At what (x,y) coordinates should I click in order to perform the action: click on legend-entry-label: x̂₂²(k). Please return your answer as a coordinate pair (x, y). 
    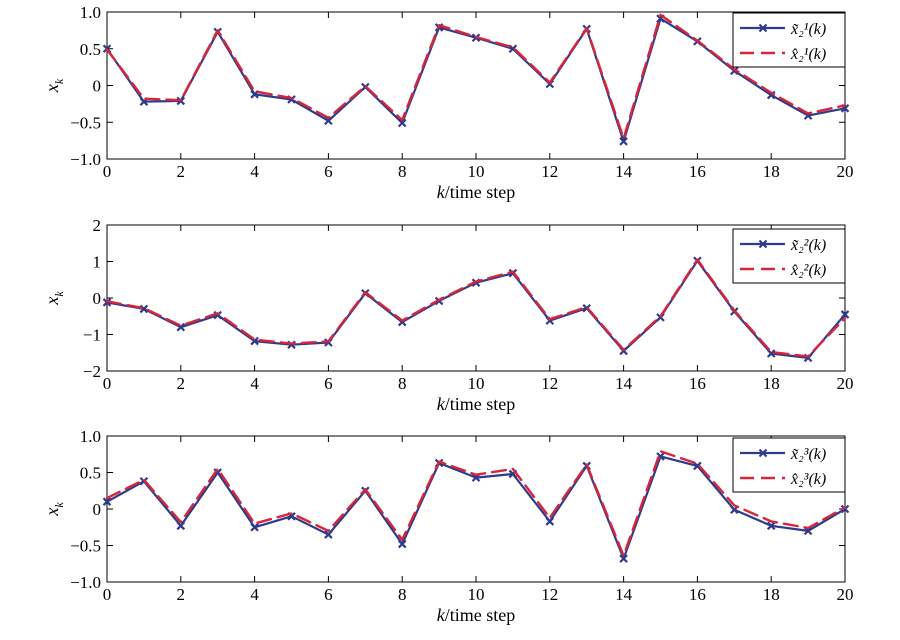
    Looking at the image, I should click on (808, 270).